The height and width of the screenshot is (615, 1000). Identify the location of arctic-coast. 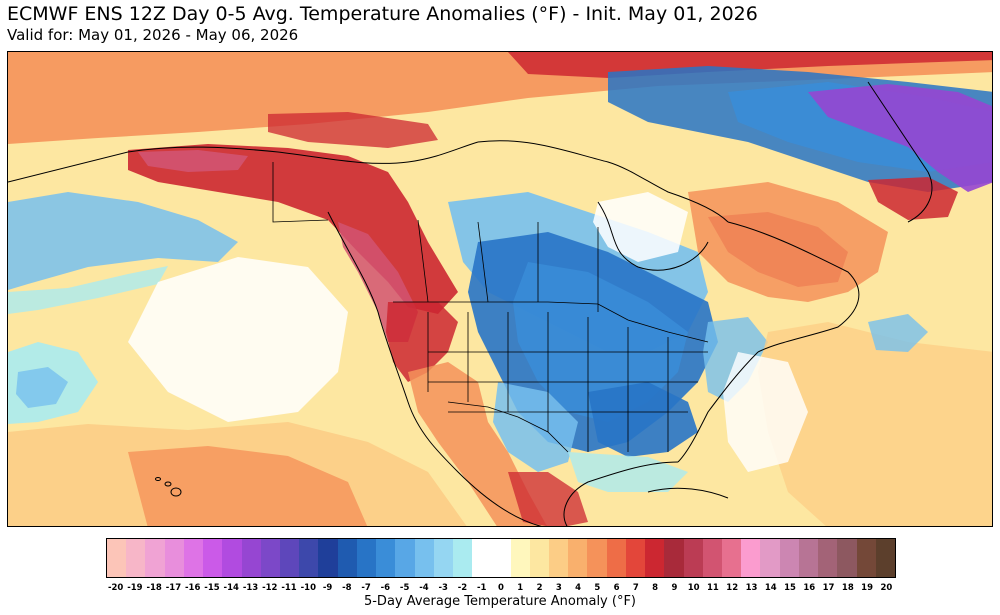
(603, 181).